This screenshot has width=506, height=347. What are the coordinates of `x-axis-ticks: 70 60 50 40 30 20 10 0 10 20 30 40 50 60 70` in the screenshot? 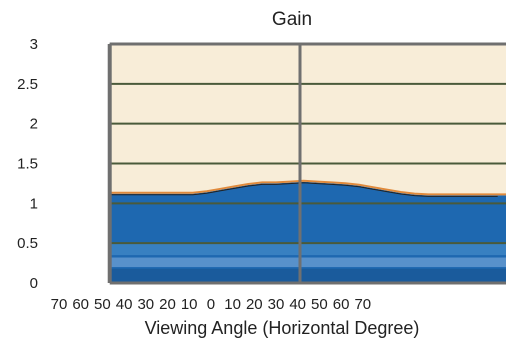 It's located at (211, 304).